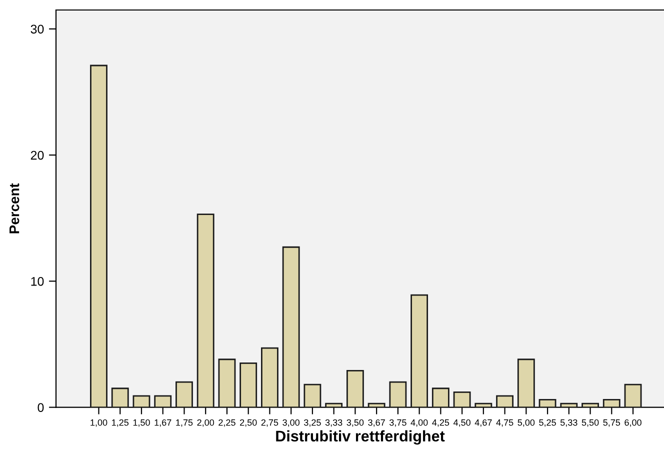 This screenshot has width=664, height=456. What do you see at coordinates (590, 423) in the screenshot?
I see `x-tick-label: 5,50` at bounding box center [590, 423].